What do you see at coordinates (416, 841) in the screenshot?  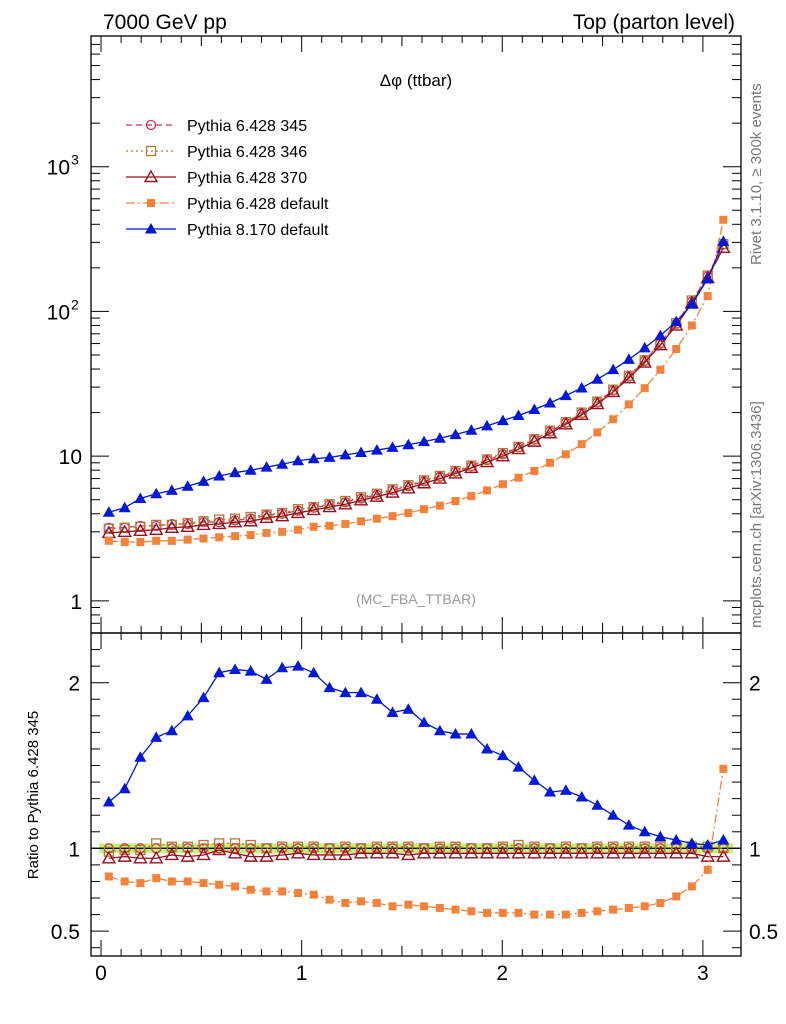 I see `ratio-series-p6def` at bounding box center [416, 841].